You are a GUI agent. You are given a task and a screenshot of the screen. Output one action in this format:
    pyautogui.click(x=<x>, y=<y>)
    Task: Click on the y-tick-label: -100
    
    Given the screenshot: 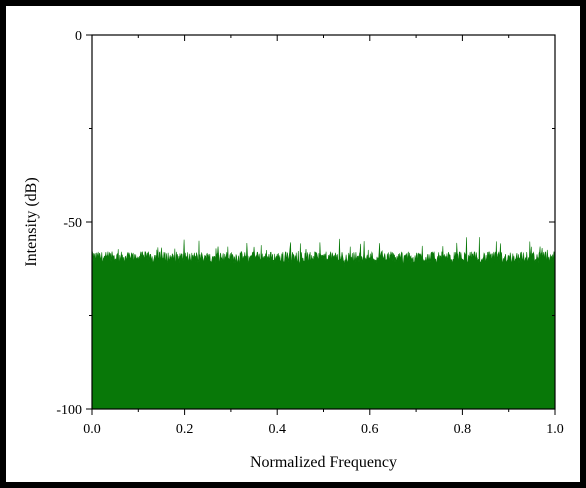 What is the action you would take?
    pyautogui.click(x=69, y=410)
    